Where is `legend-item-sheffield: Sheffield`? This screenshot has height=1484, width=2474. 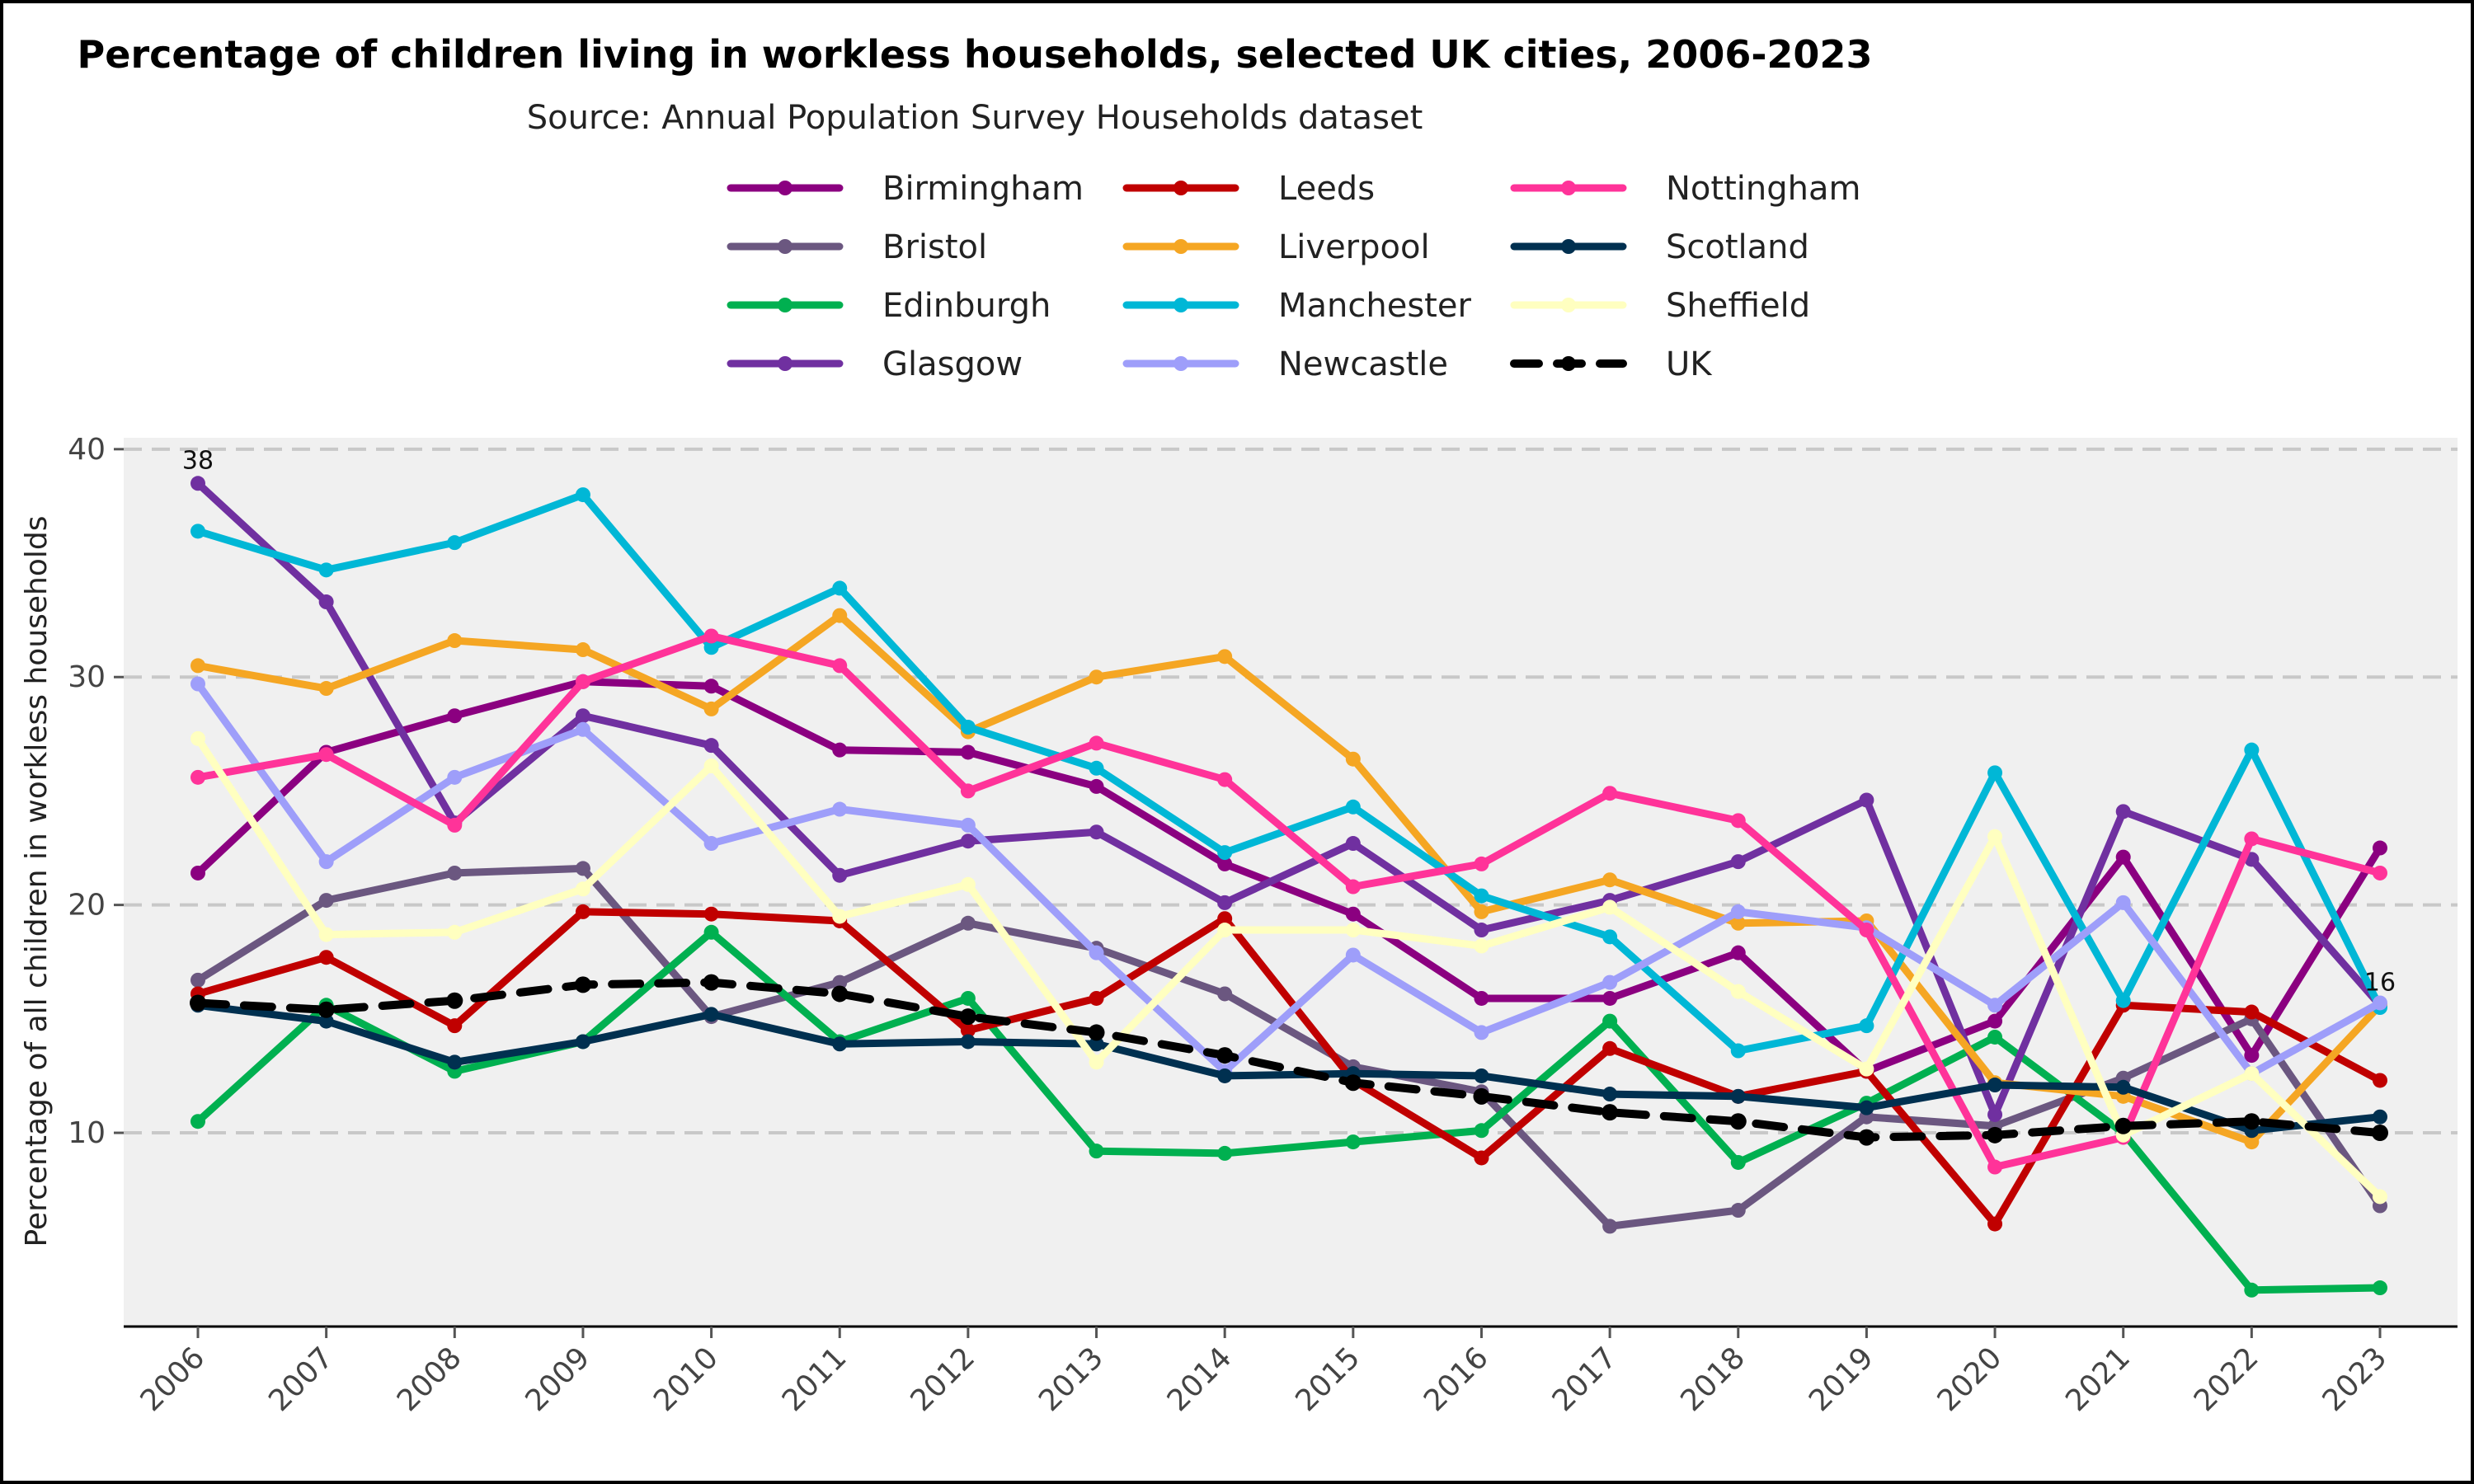 legend-item-sheffield: Sheffield is located at coordinates (1660, 306).